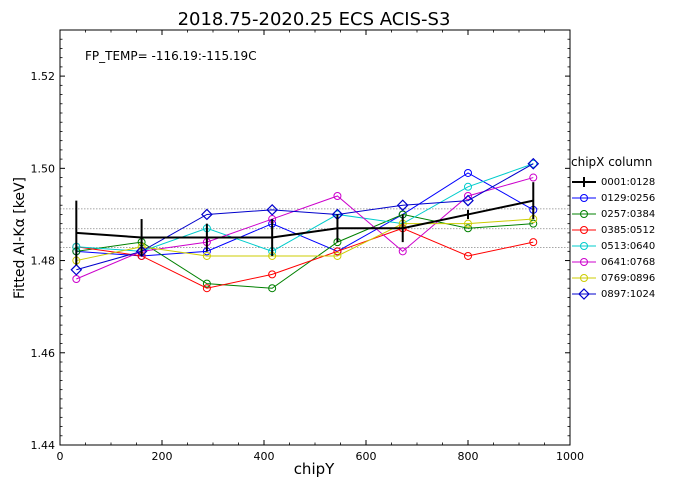 Image resolution: width=675 pixels, height=488 pixels. I want to click on series-line-0257:0384, so click(305, 251).